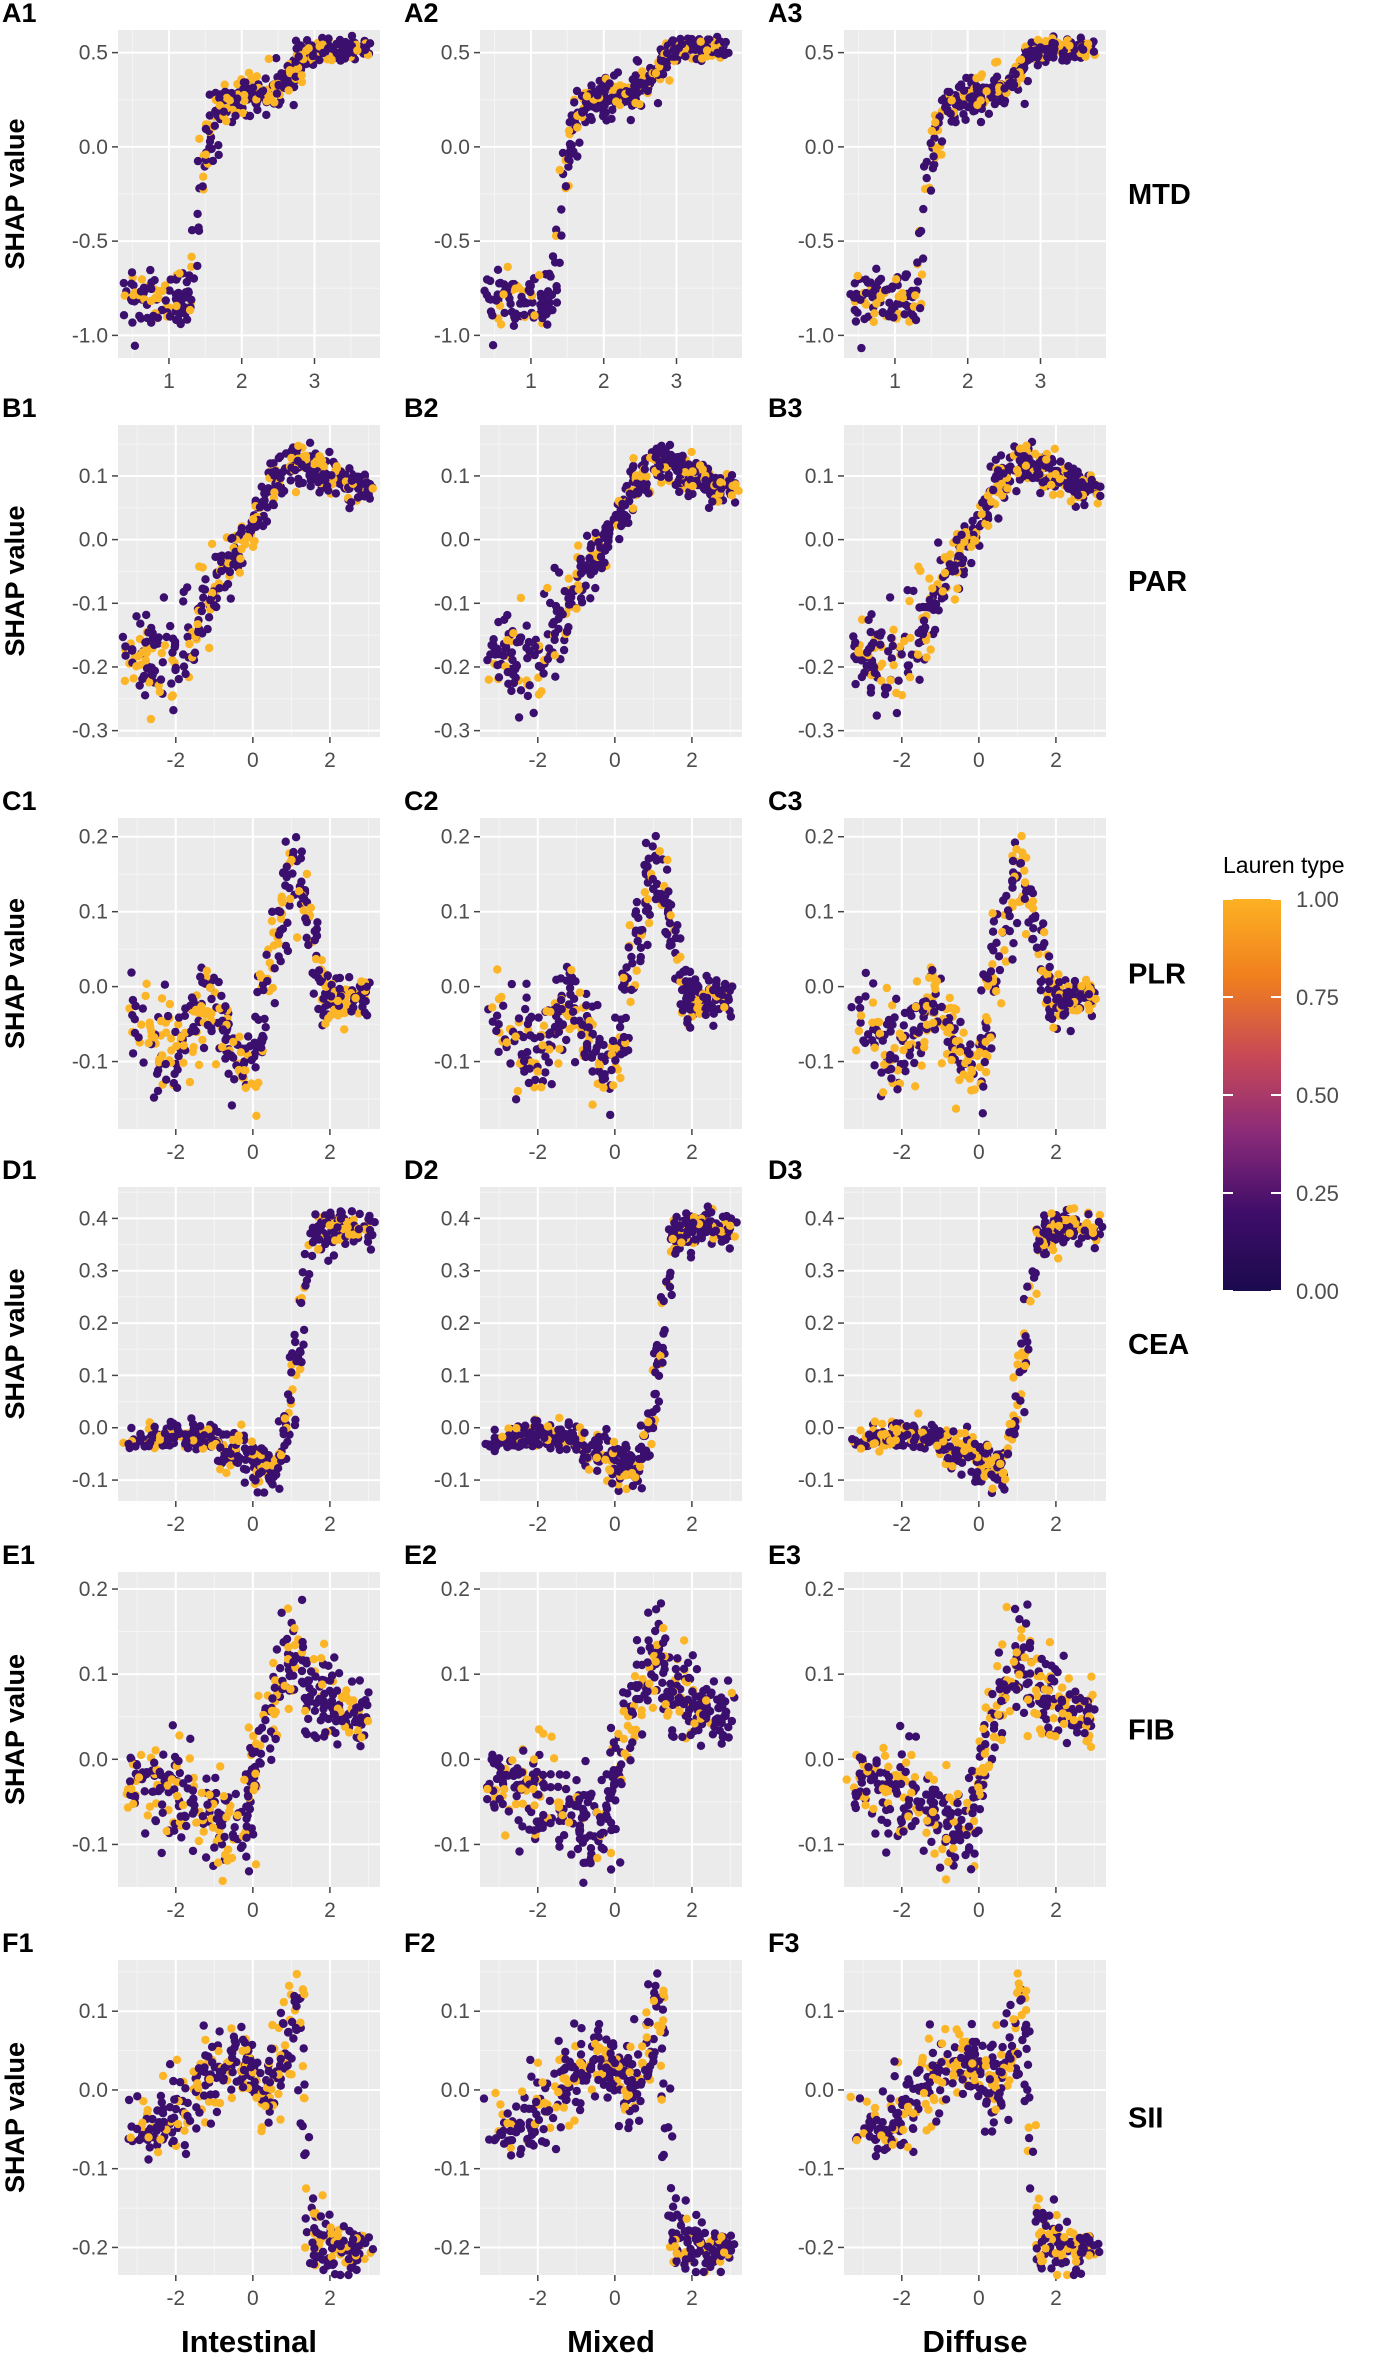  I want to click on x-tick-label: 2, so click(692, 1152).